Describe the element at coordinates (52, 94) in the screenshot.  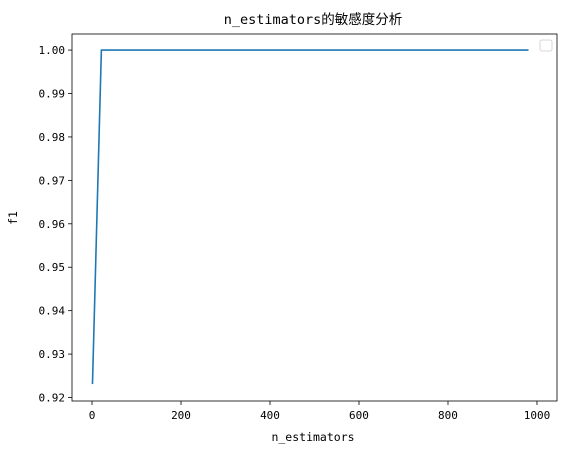
I see `y-tick-label: 0.99` at that location.